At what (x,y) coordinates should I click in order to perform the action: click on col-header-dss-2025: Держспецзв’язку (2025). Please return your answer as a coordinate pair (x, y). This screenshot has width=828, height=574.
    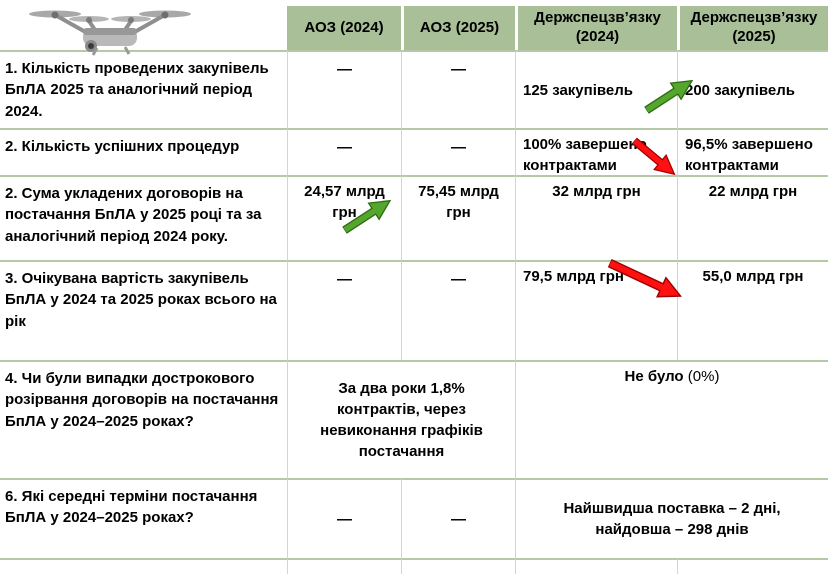
    Looking at the image, I should click on (752, 28).